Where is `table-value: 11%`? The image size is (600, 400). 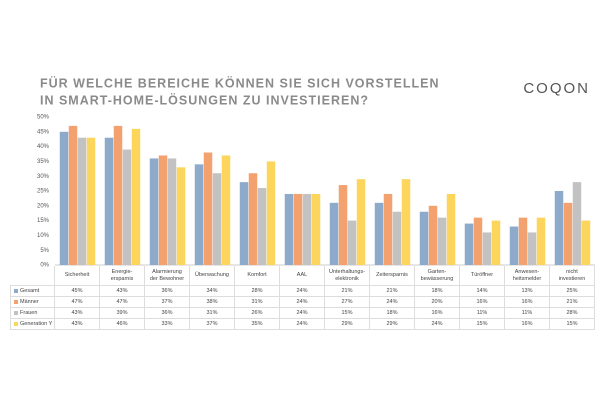
table-value: 11% is located at coordinates (527, 313).